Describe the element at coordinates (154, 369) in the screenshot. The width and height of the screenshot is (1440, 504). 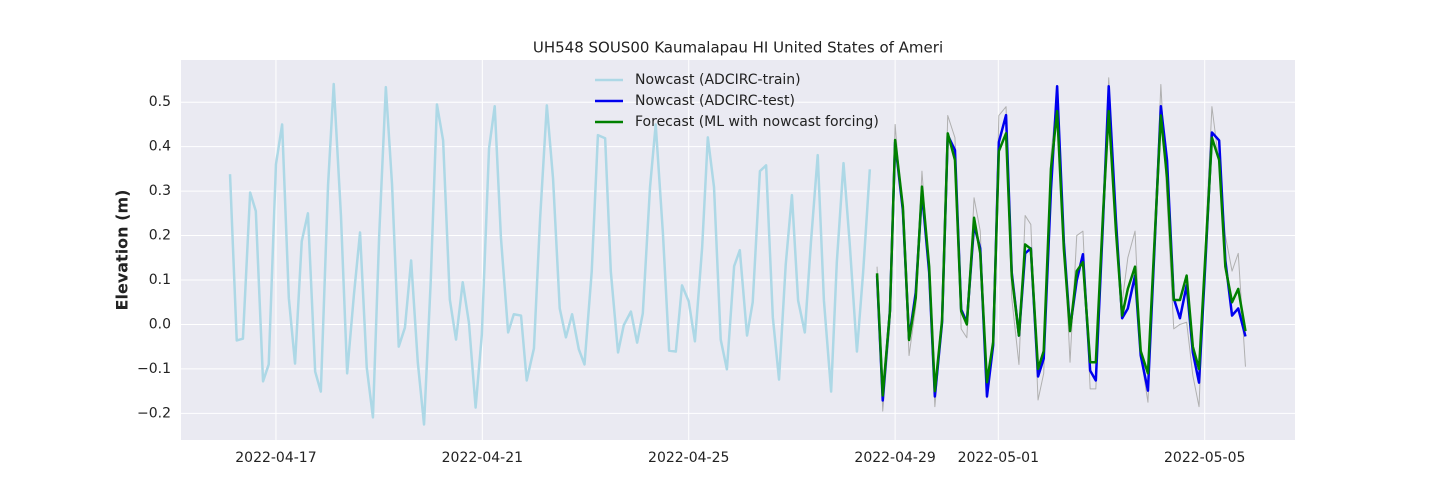
I see `y-tick-label: −0.1` at that location.